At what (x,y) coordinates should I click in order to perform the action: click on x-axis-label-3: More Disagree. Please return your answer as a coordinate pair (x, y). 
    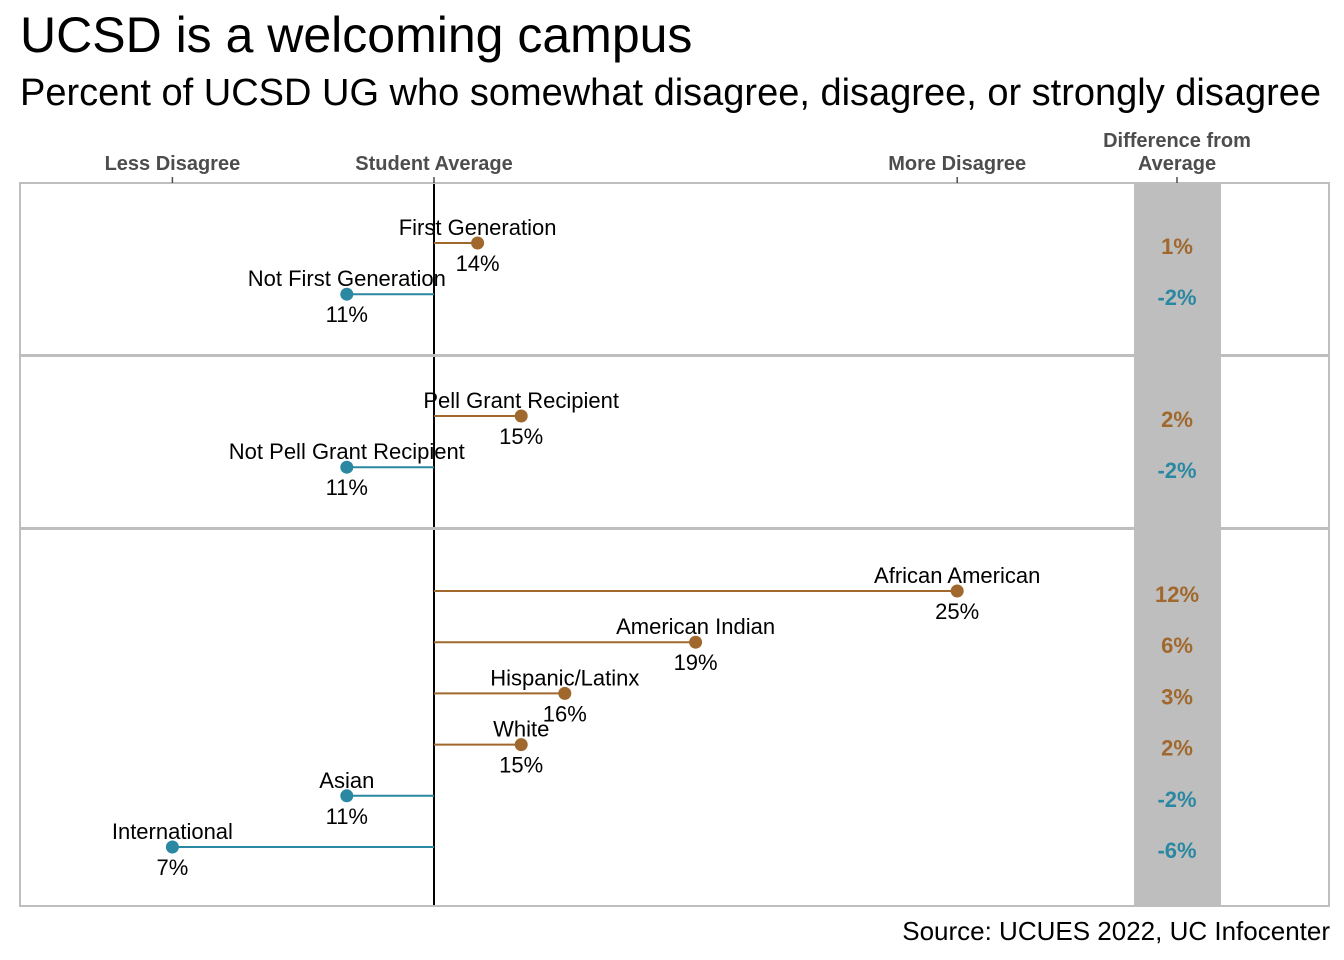
    Looking at the image, I should click on (957, 164).